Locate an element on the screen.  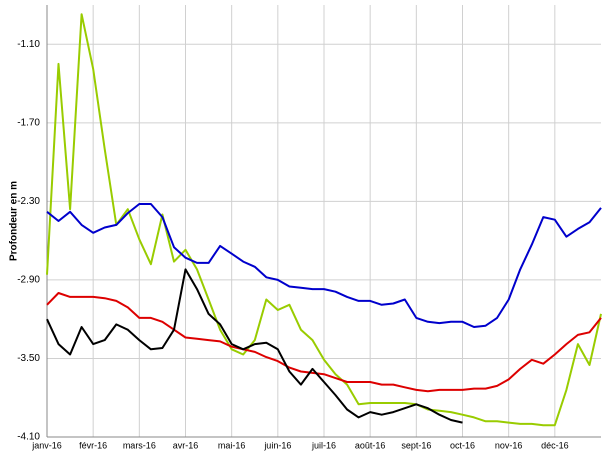
x-tick-label: avr-16 is located at coordinates (186, 445).